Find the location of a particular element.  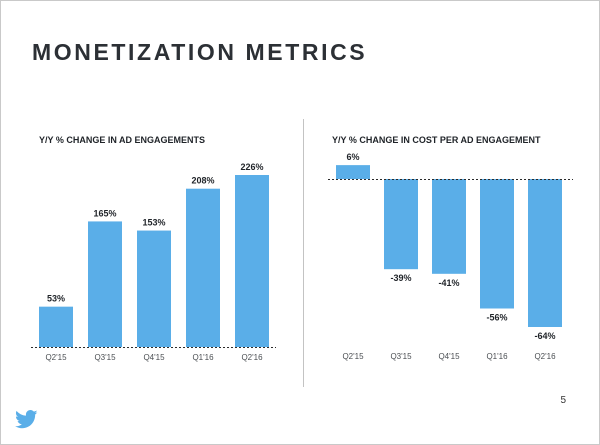

right-chart-data-label: -41% is located at coordinates (448, 283).